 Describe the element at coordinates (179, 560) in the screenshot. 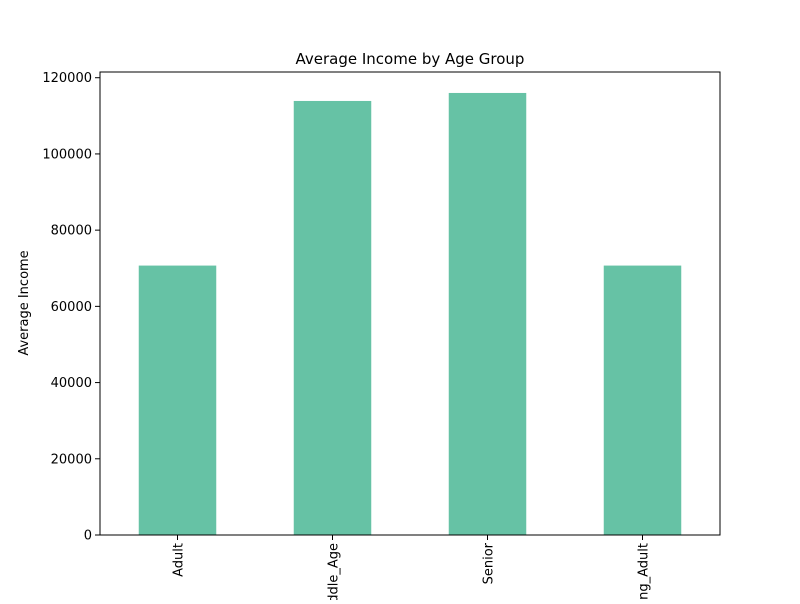

I see `x-tick-label: Adult` at that location.